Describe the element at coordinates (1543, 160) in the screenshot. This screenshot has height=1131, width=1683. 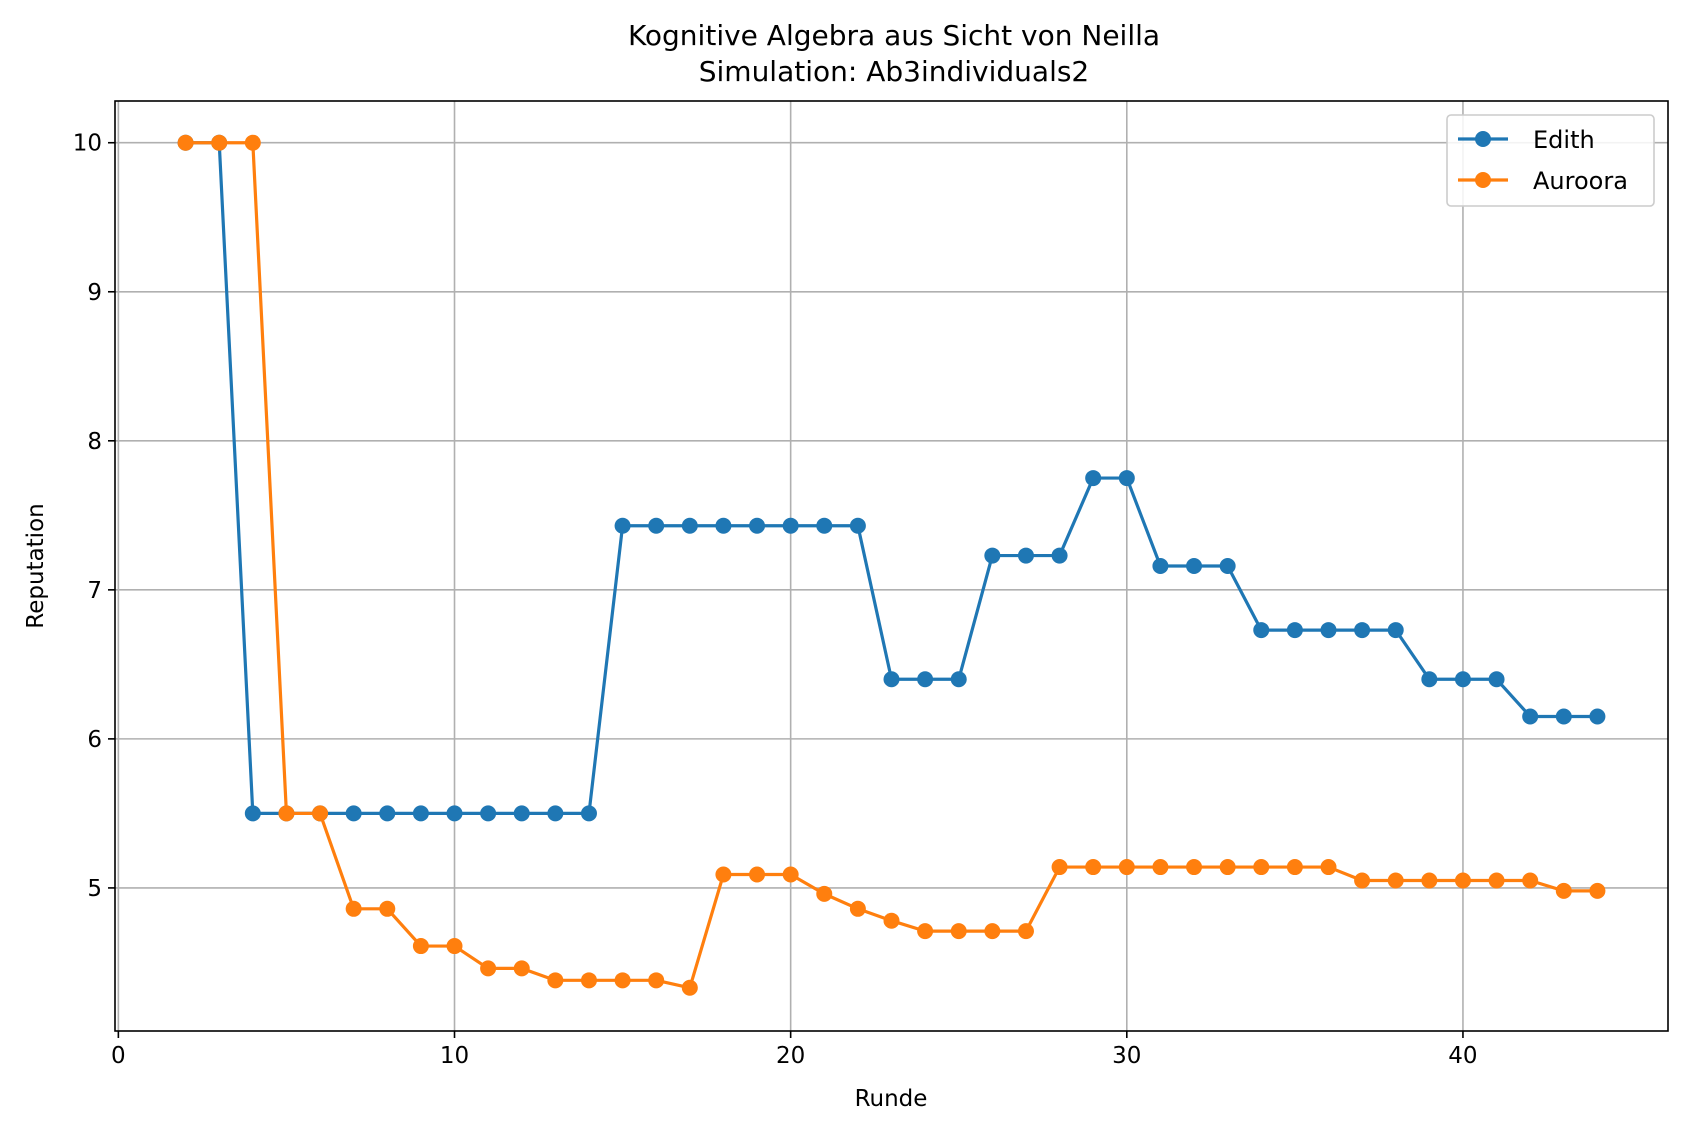
I see `legend-items: Edith Auroora` at that location.